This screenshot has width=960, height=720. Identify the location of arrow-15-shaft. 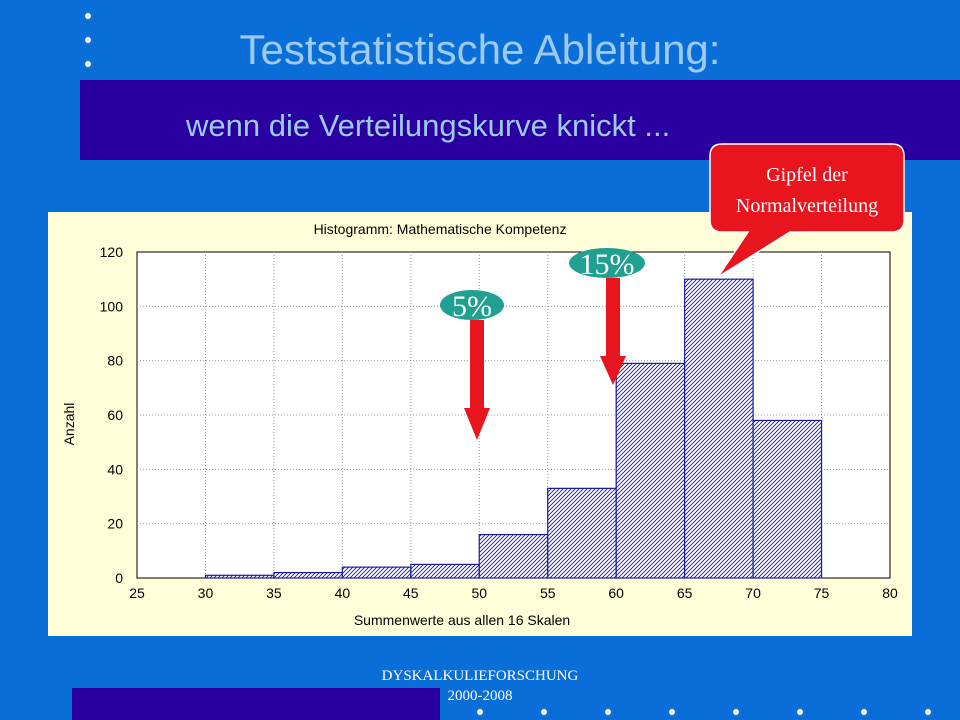
(613, 318).